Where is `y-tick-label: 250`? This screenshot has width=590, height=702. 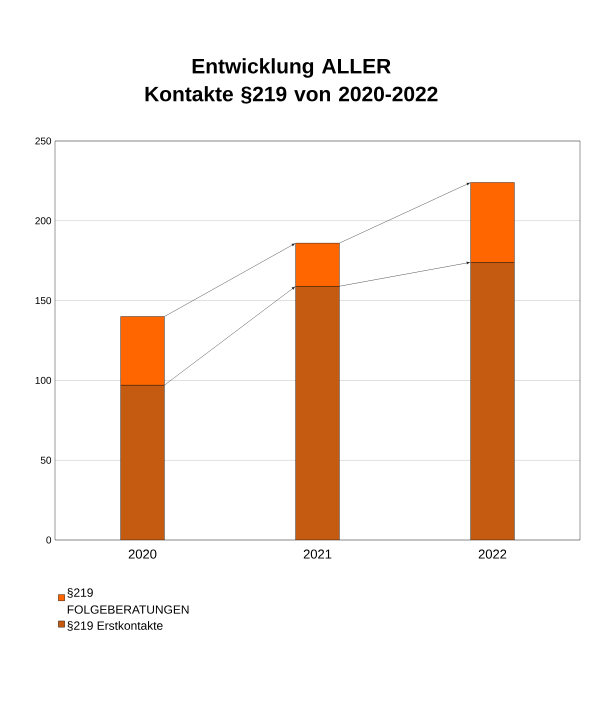 y-tick-label: 250 is located at coordinates (43, 141).